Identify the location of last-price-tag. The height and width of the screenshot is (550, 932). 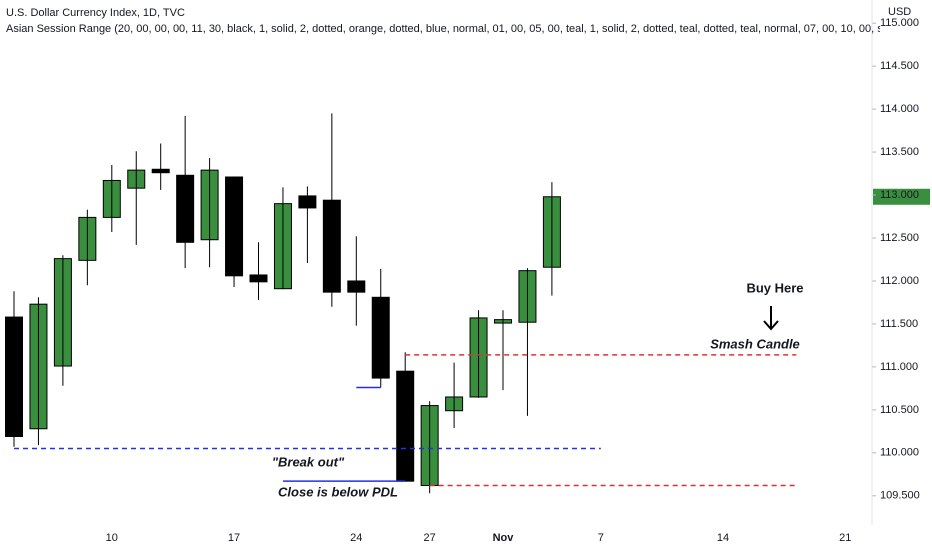
(901, 196).